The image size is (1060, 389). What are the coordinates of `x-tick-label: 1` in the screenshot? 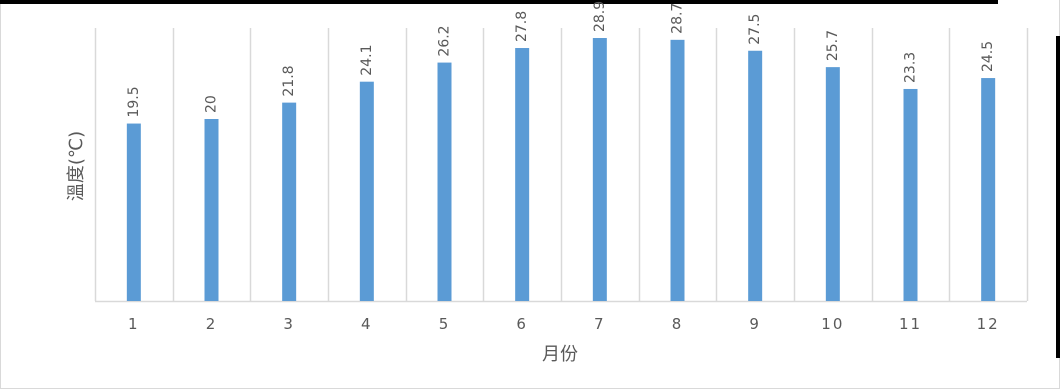 It's located at (134, 324).